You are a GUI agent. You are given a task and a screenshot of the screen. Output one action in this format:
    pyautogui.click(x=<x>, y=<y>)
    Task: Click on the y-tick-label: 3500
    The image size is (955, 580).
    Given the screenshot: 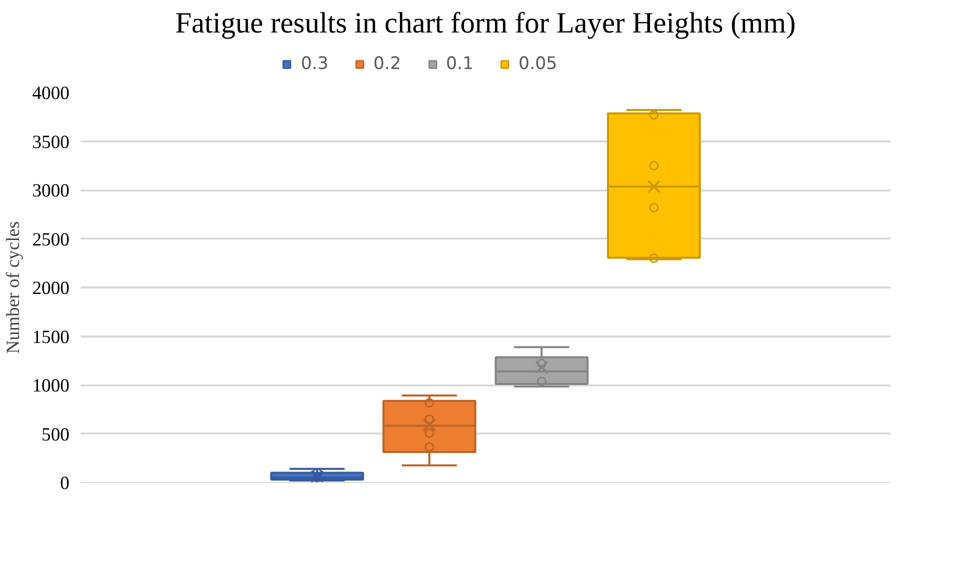 What is the action you would take?
    pyautogui.click(x=51, y=142)
    